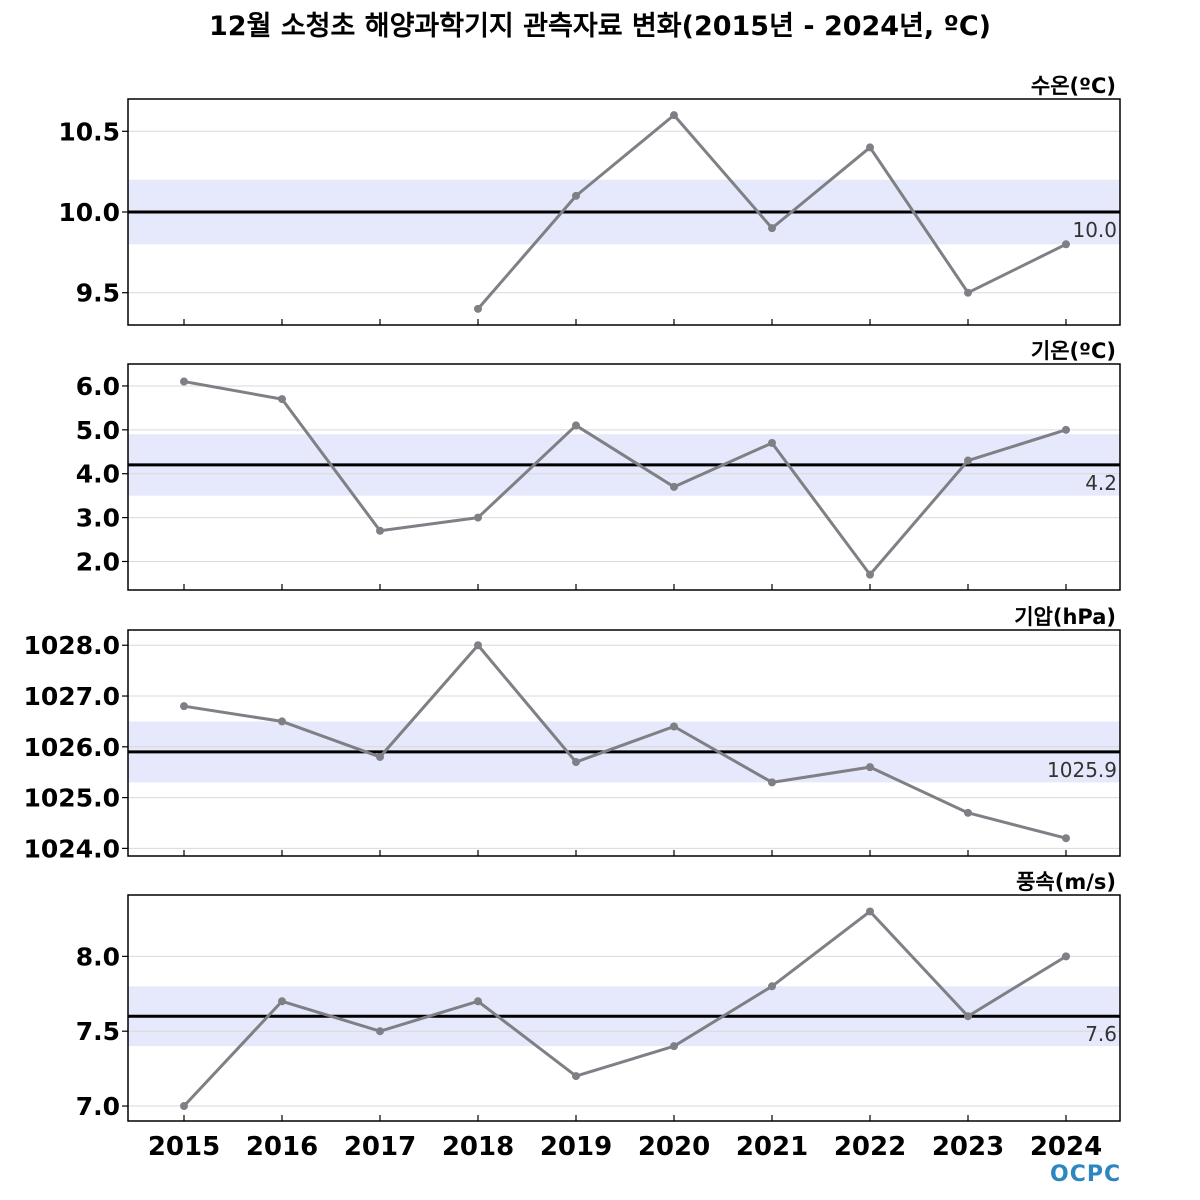  Describe the element at coordinates (1073, 351) in the screenshot. I see `panel-label: 기온(ºC)` at that location.